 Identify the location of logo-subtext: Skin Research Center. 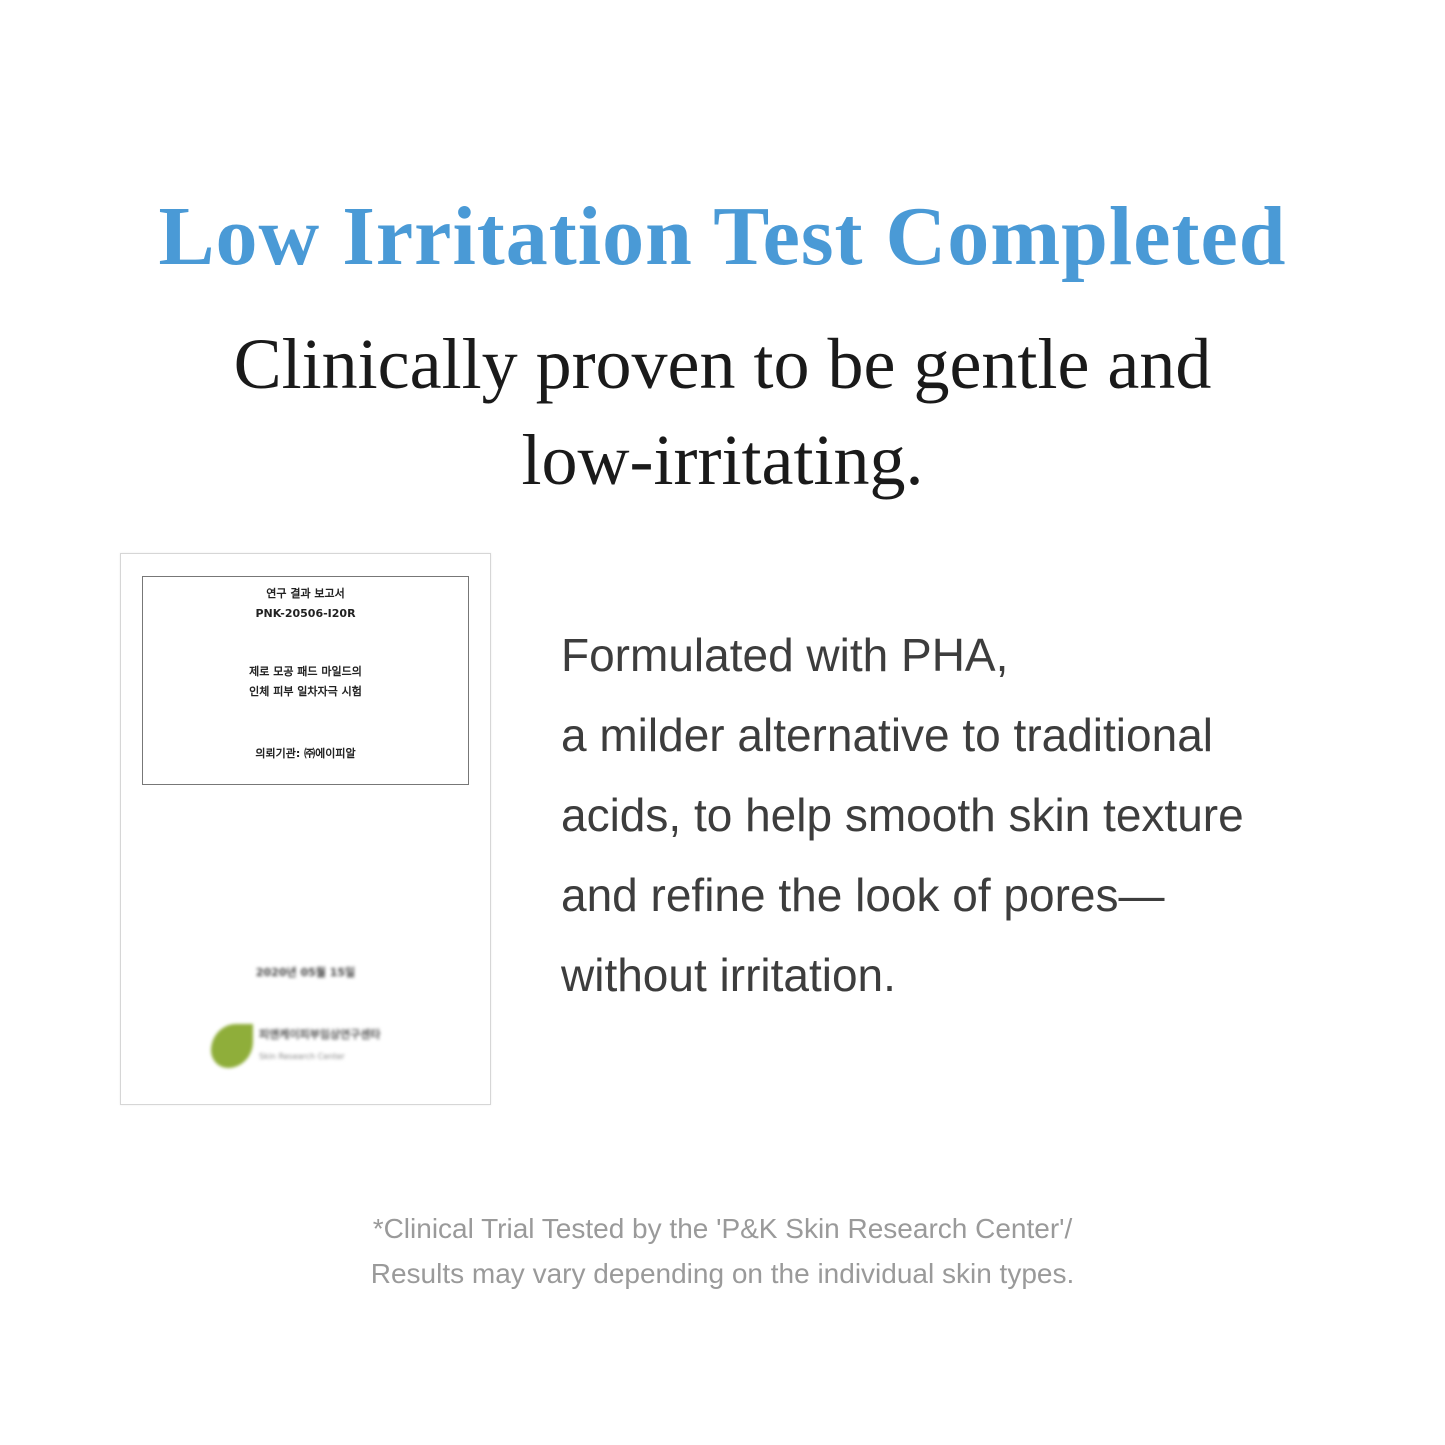
(302, 1056).